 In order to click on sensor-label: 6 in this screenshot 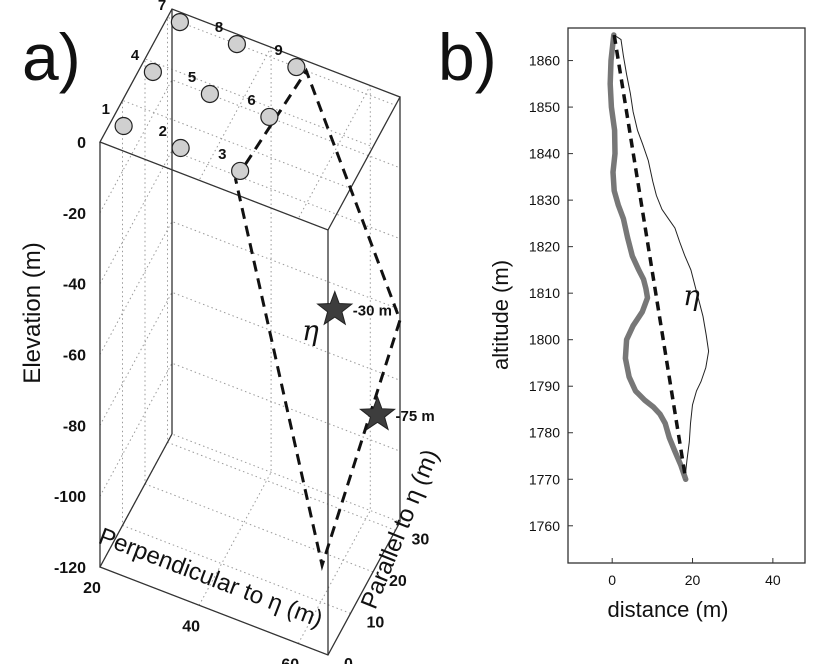, I will do `click(251, 100)`.